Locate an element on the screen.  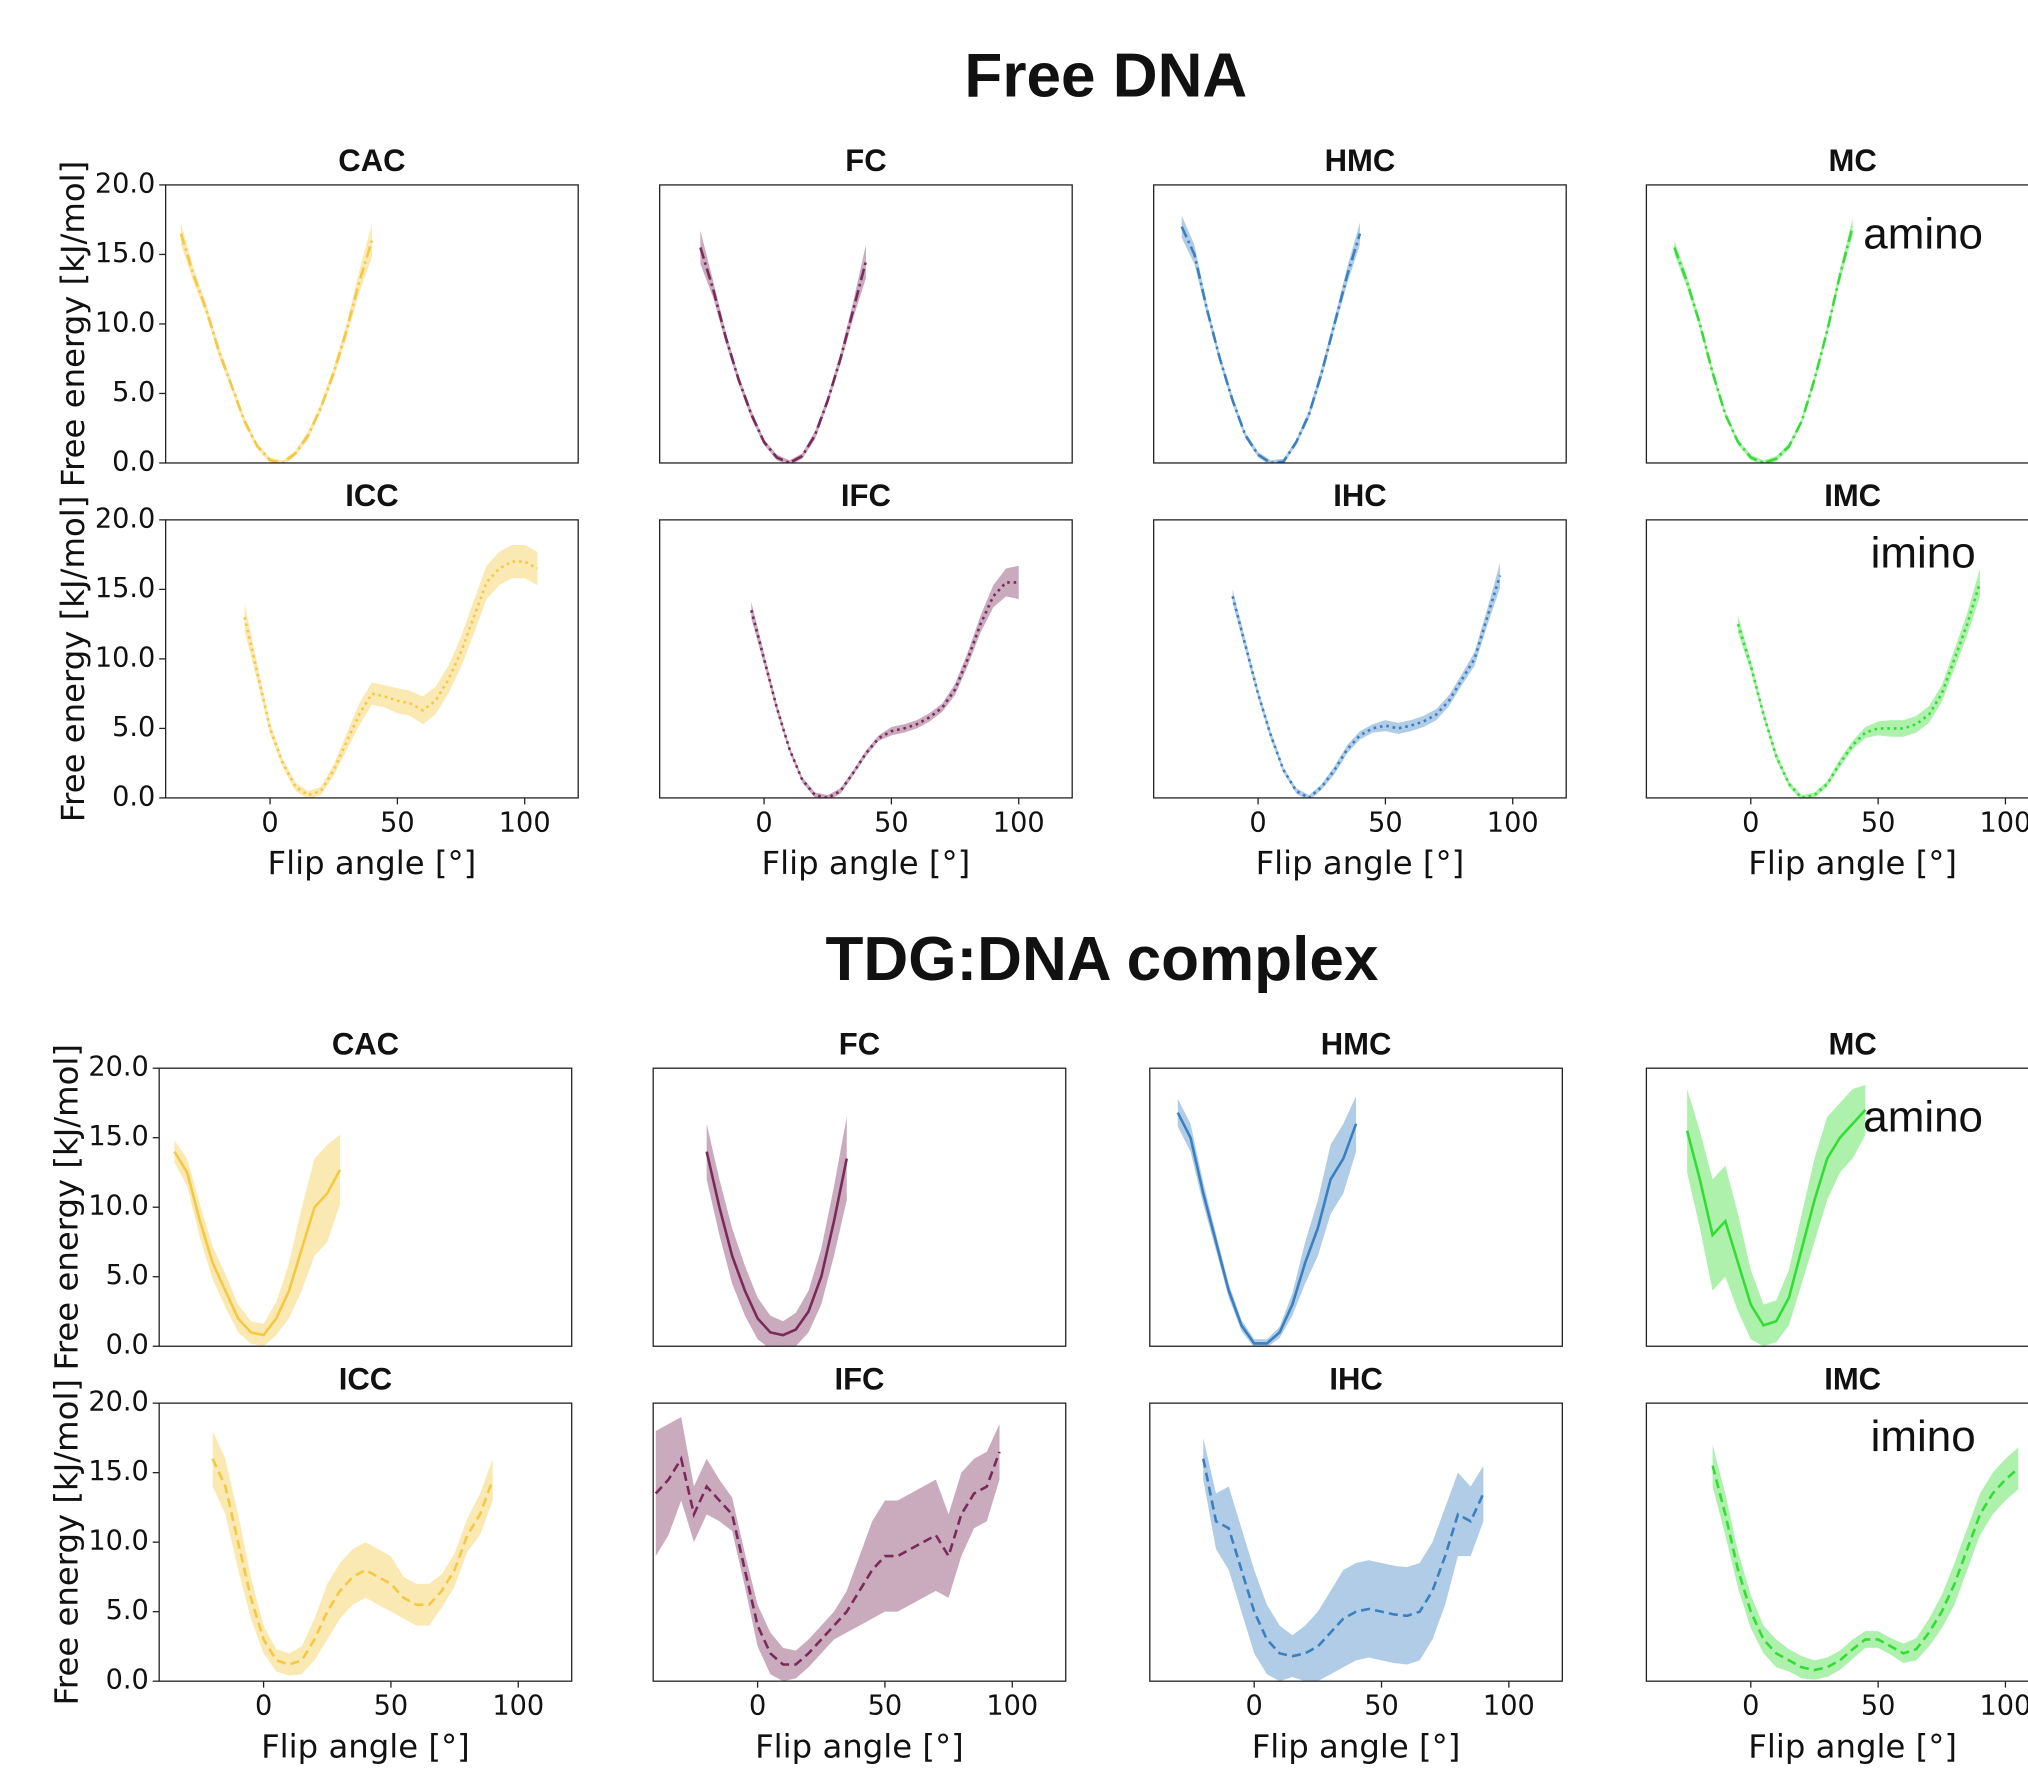
annotation: amino is located at coordinates (1923, 1117).